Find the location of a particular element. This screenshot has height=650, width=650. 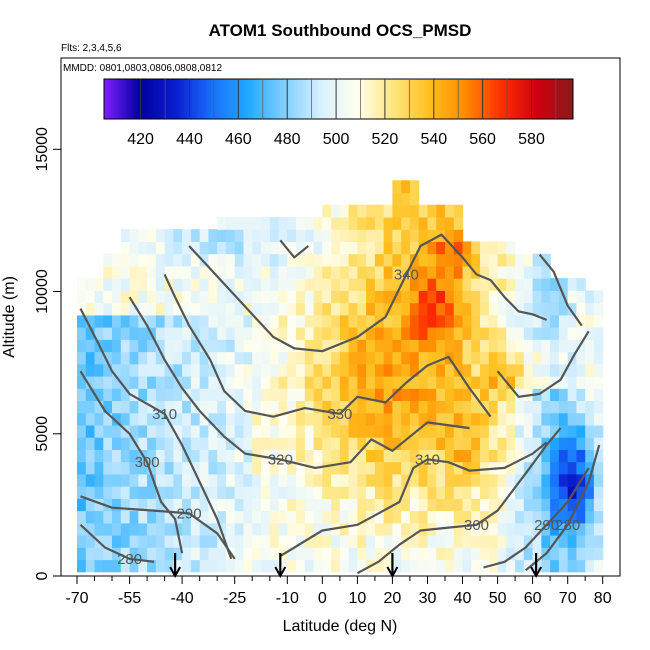

x-tick-label: -70 is located at coordinates (76, 598).